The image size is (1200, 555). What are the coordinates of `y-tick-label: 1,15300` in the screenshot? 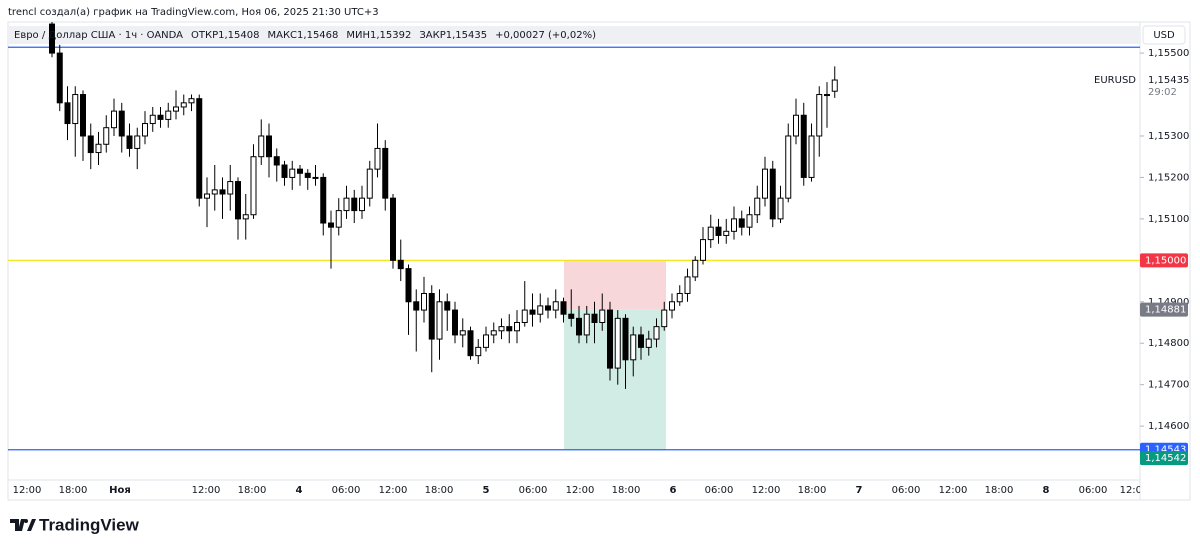 It's located at (1168, 136).